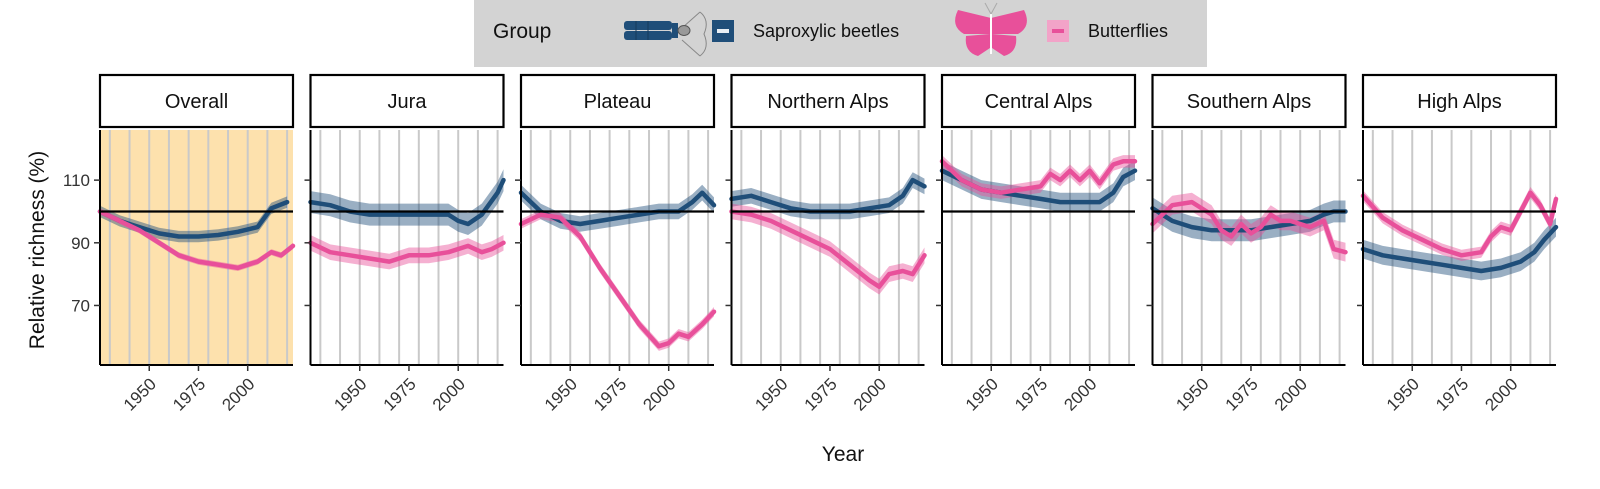  I want to click on panel-overall: 1950 1975 2000 70 90 110 Overall, so click(179, 244).